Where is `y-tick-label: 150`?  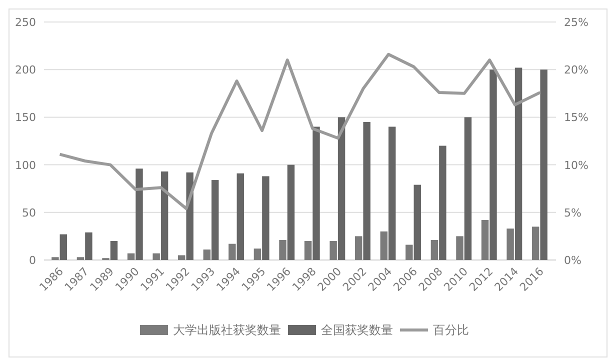 y-tick-label: 150 is located at coordinates (25, 117).